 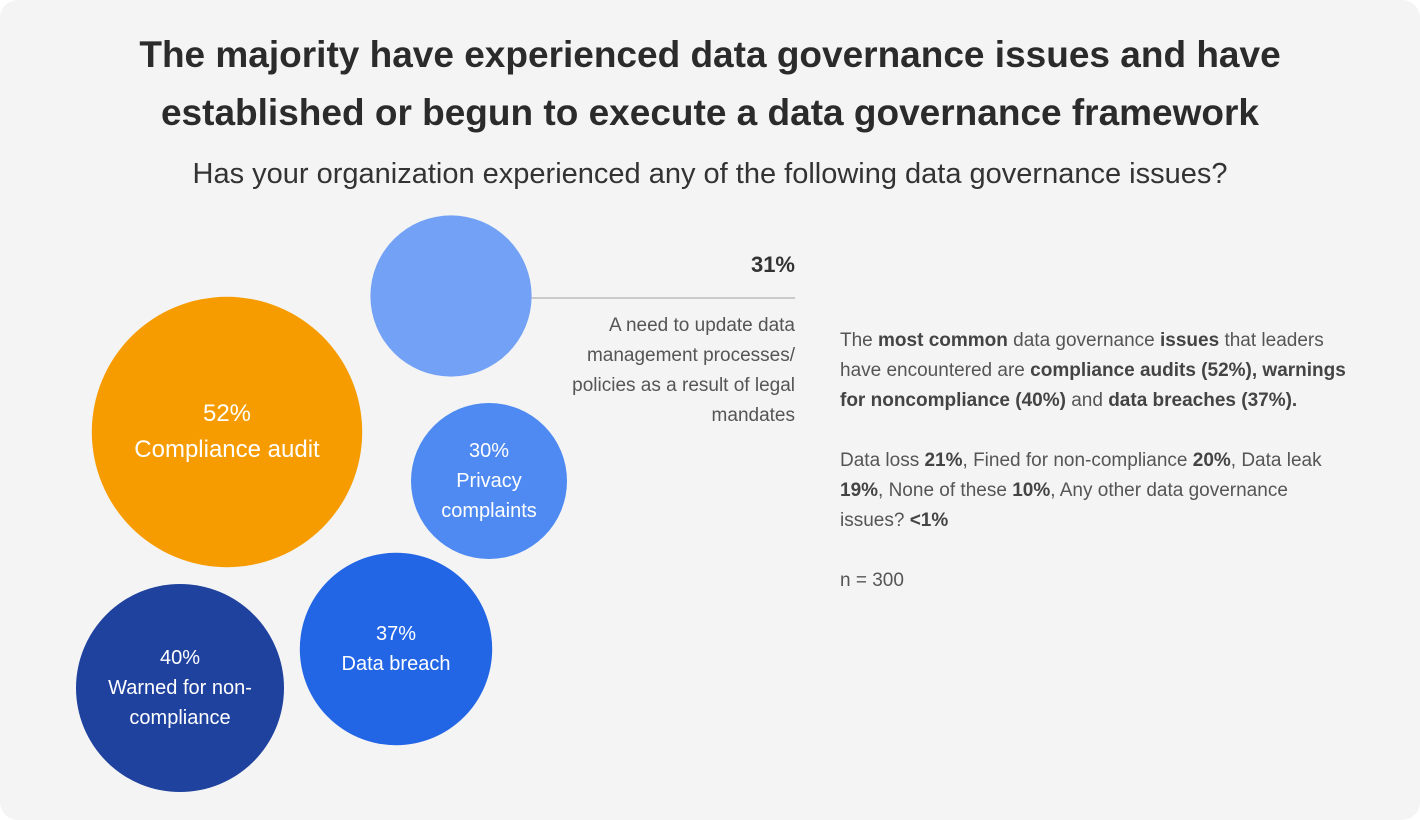 What do you see at coordinates (180, 703) in the screenshot?
I see `category-label: Warned for non-compliance` at bounding box center [180, 703].